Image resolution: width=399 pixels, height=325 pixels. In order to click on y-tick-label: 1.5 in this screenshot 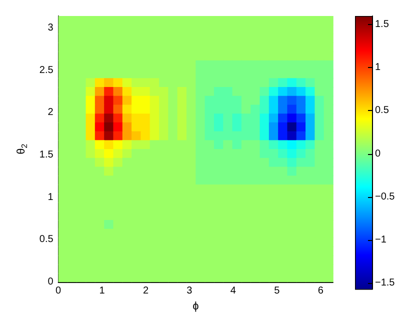, I will do `click(46, 155)`.